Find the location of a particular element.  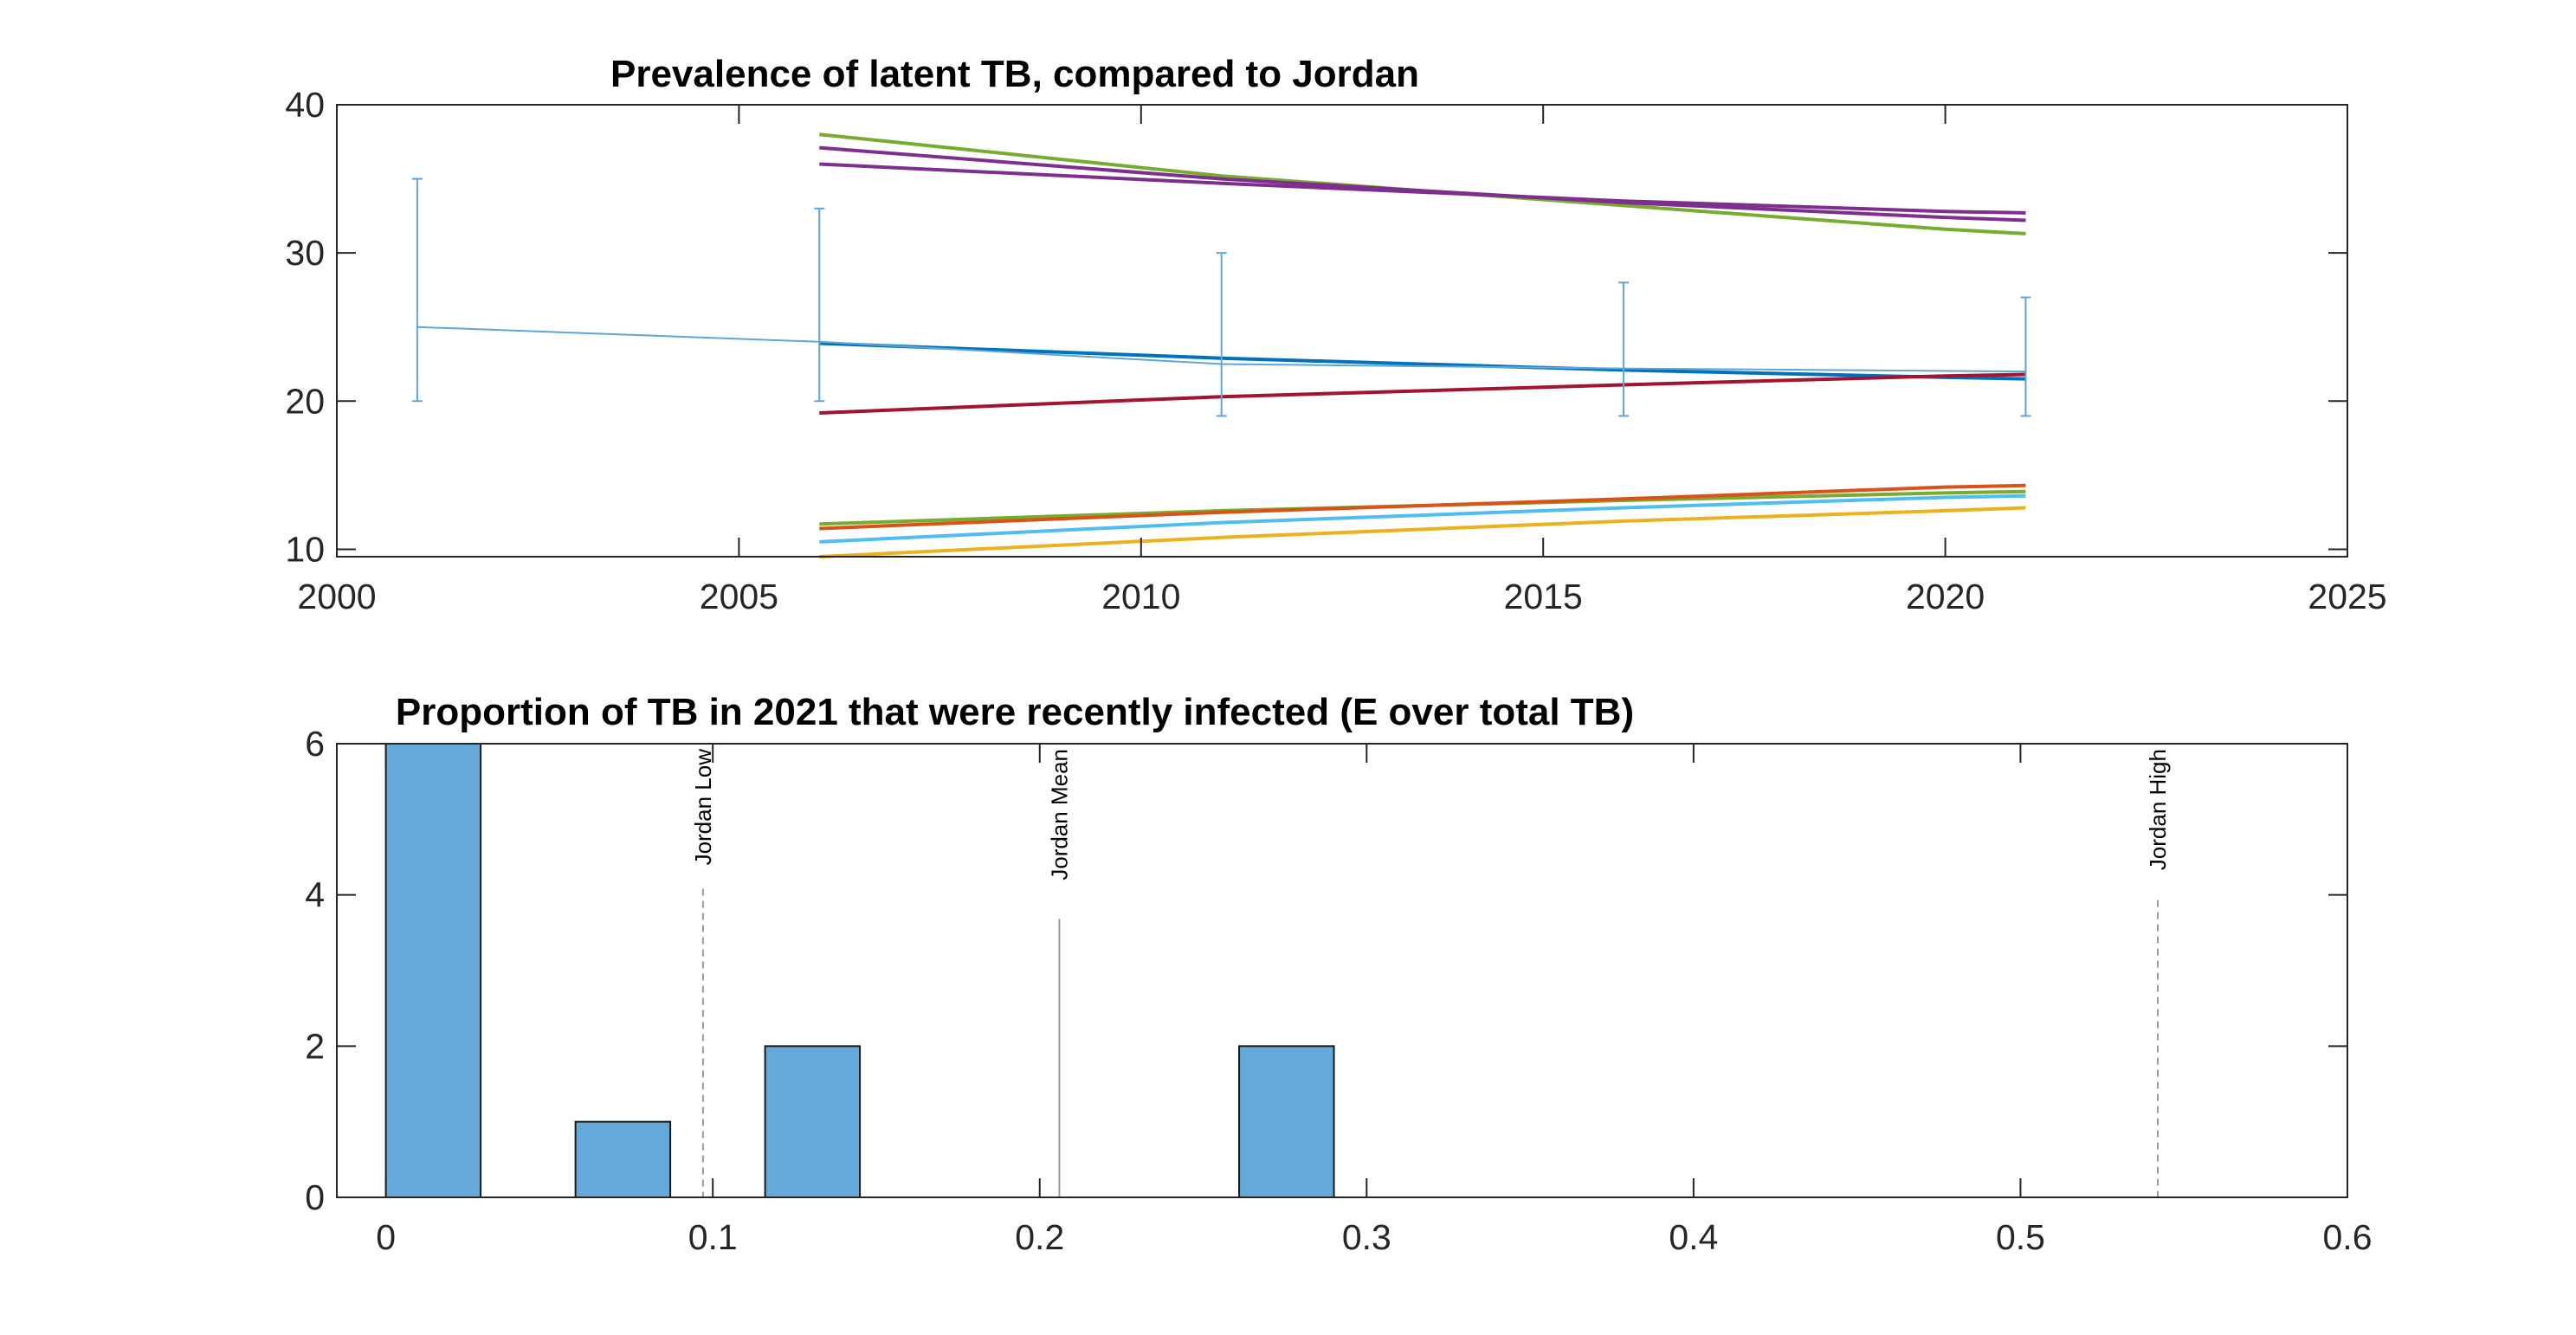

reference-line-label: Jordan Low is located at coordinates (703, 807).